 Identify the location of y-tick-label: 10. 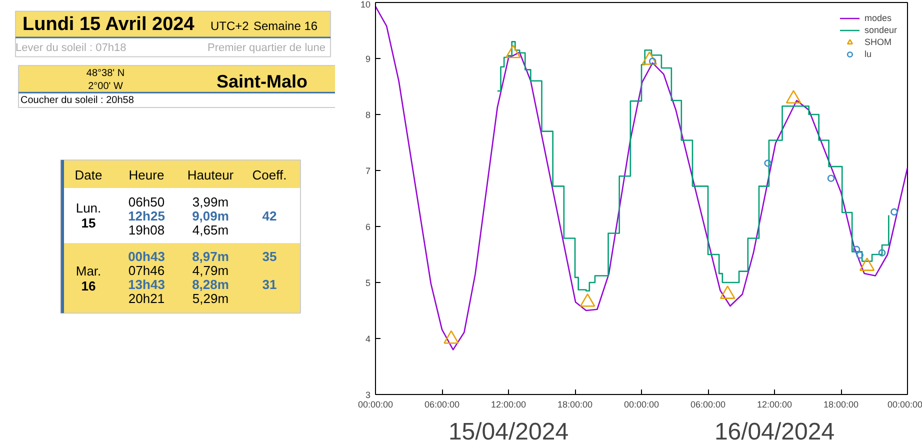
(365, 5).